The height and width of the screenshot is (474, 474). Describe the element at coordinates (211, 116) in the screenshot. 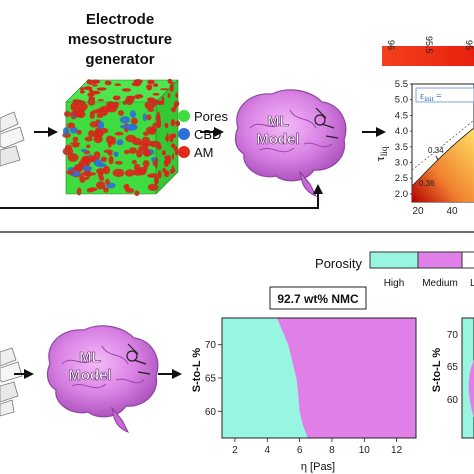

I see `legend-label-pores: Pores` at that location.